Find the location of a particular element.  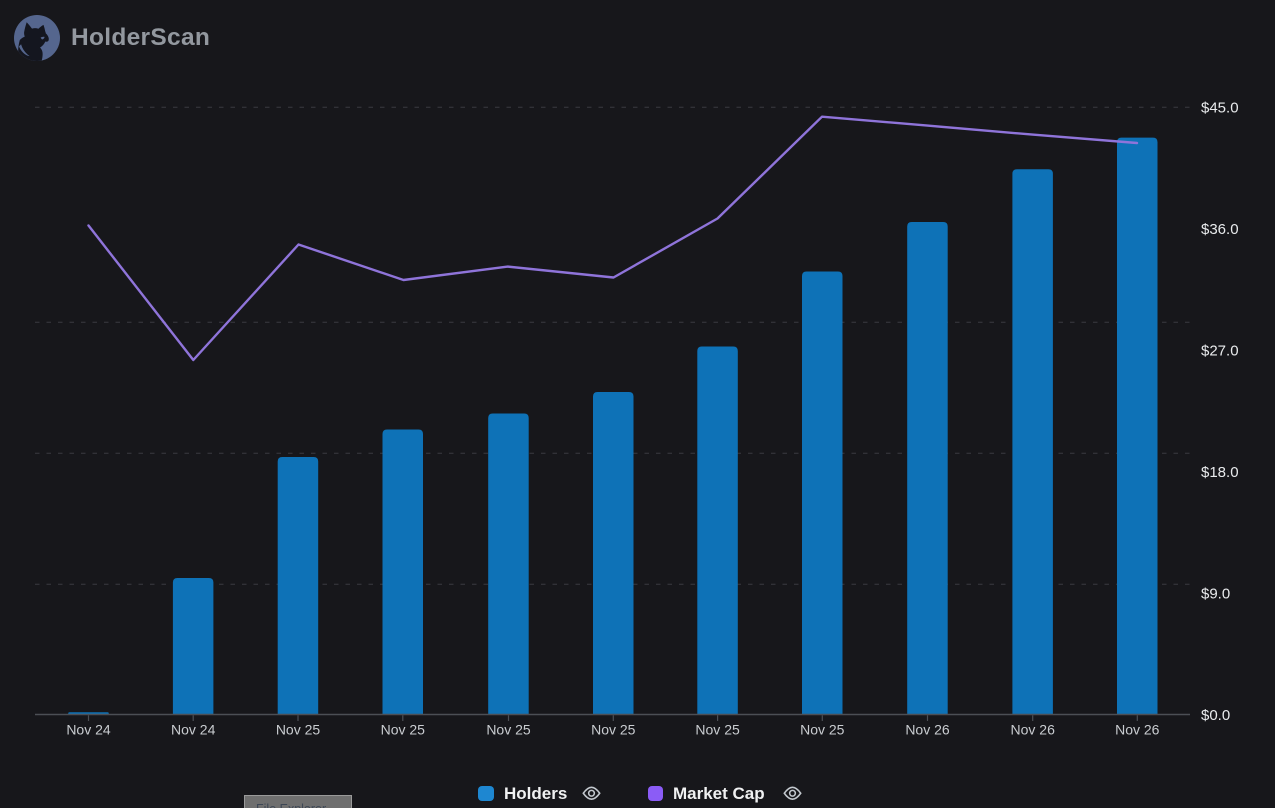

svg-text: $0.0 is located at coordinates (1215, 715).